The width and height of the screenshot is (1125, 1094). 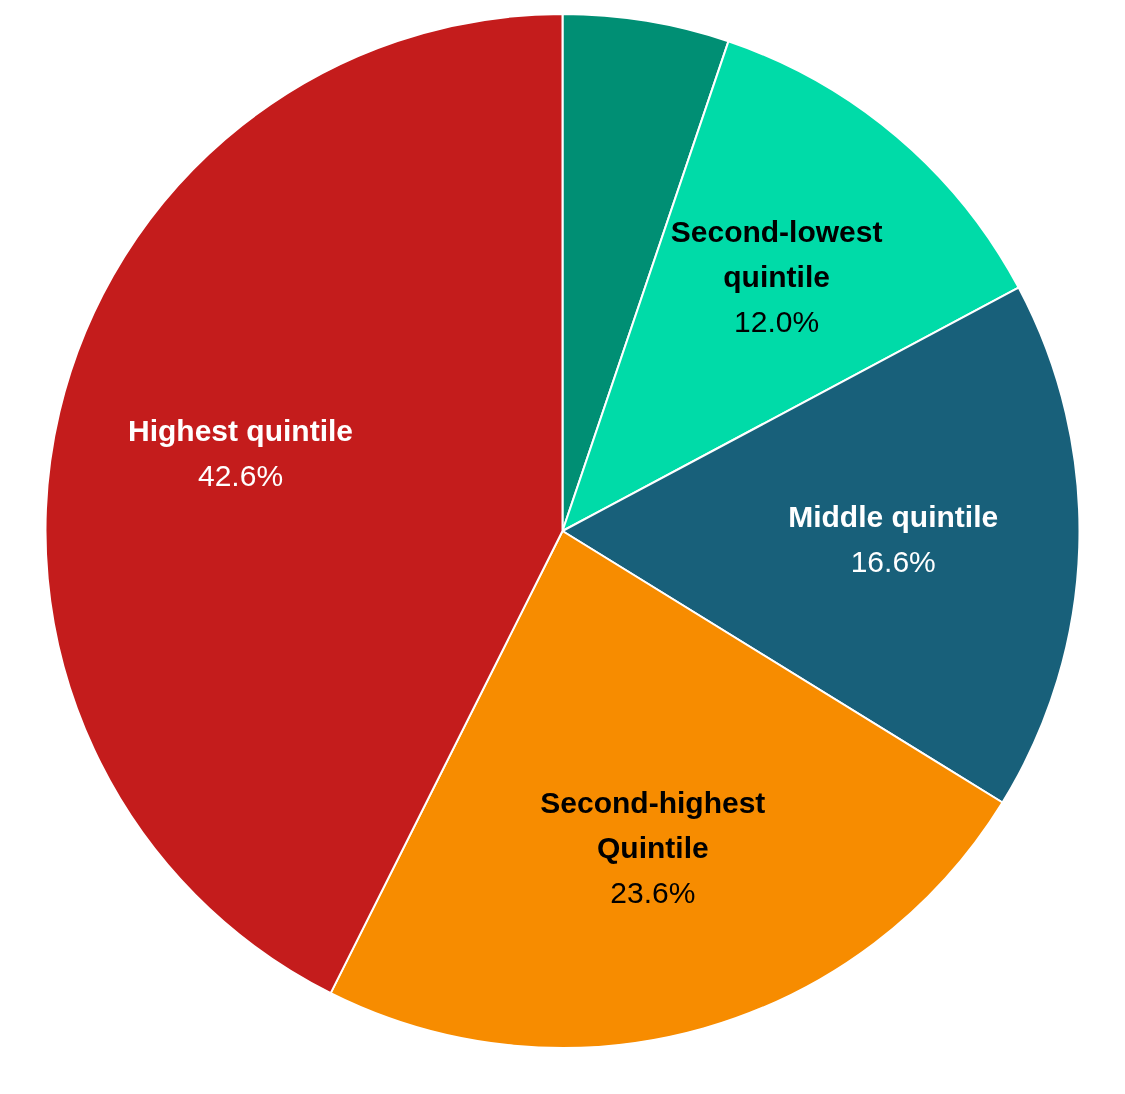 What do you see at coordinates (653, 892) in the screenshot?
I see `data-label: 23.6%` at bounding box center [653, 892].